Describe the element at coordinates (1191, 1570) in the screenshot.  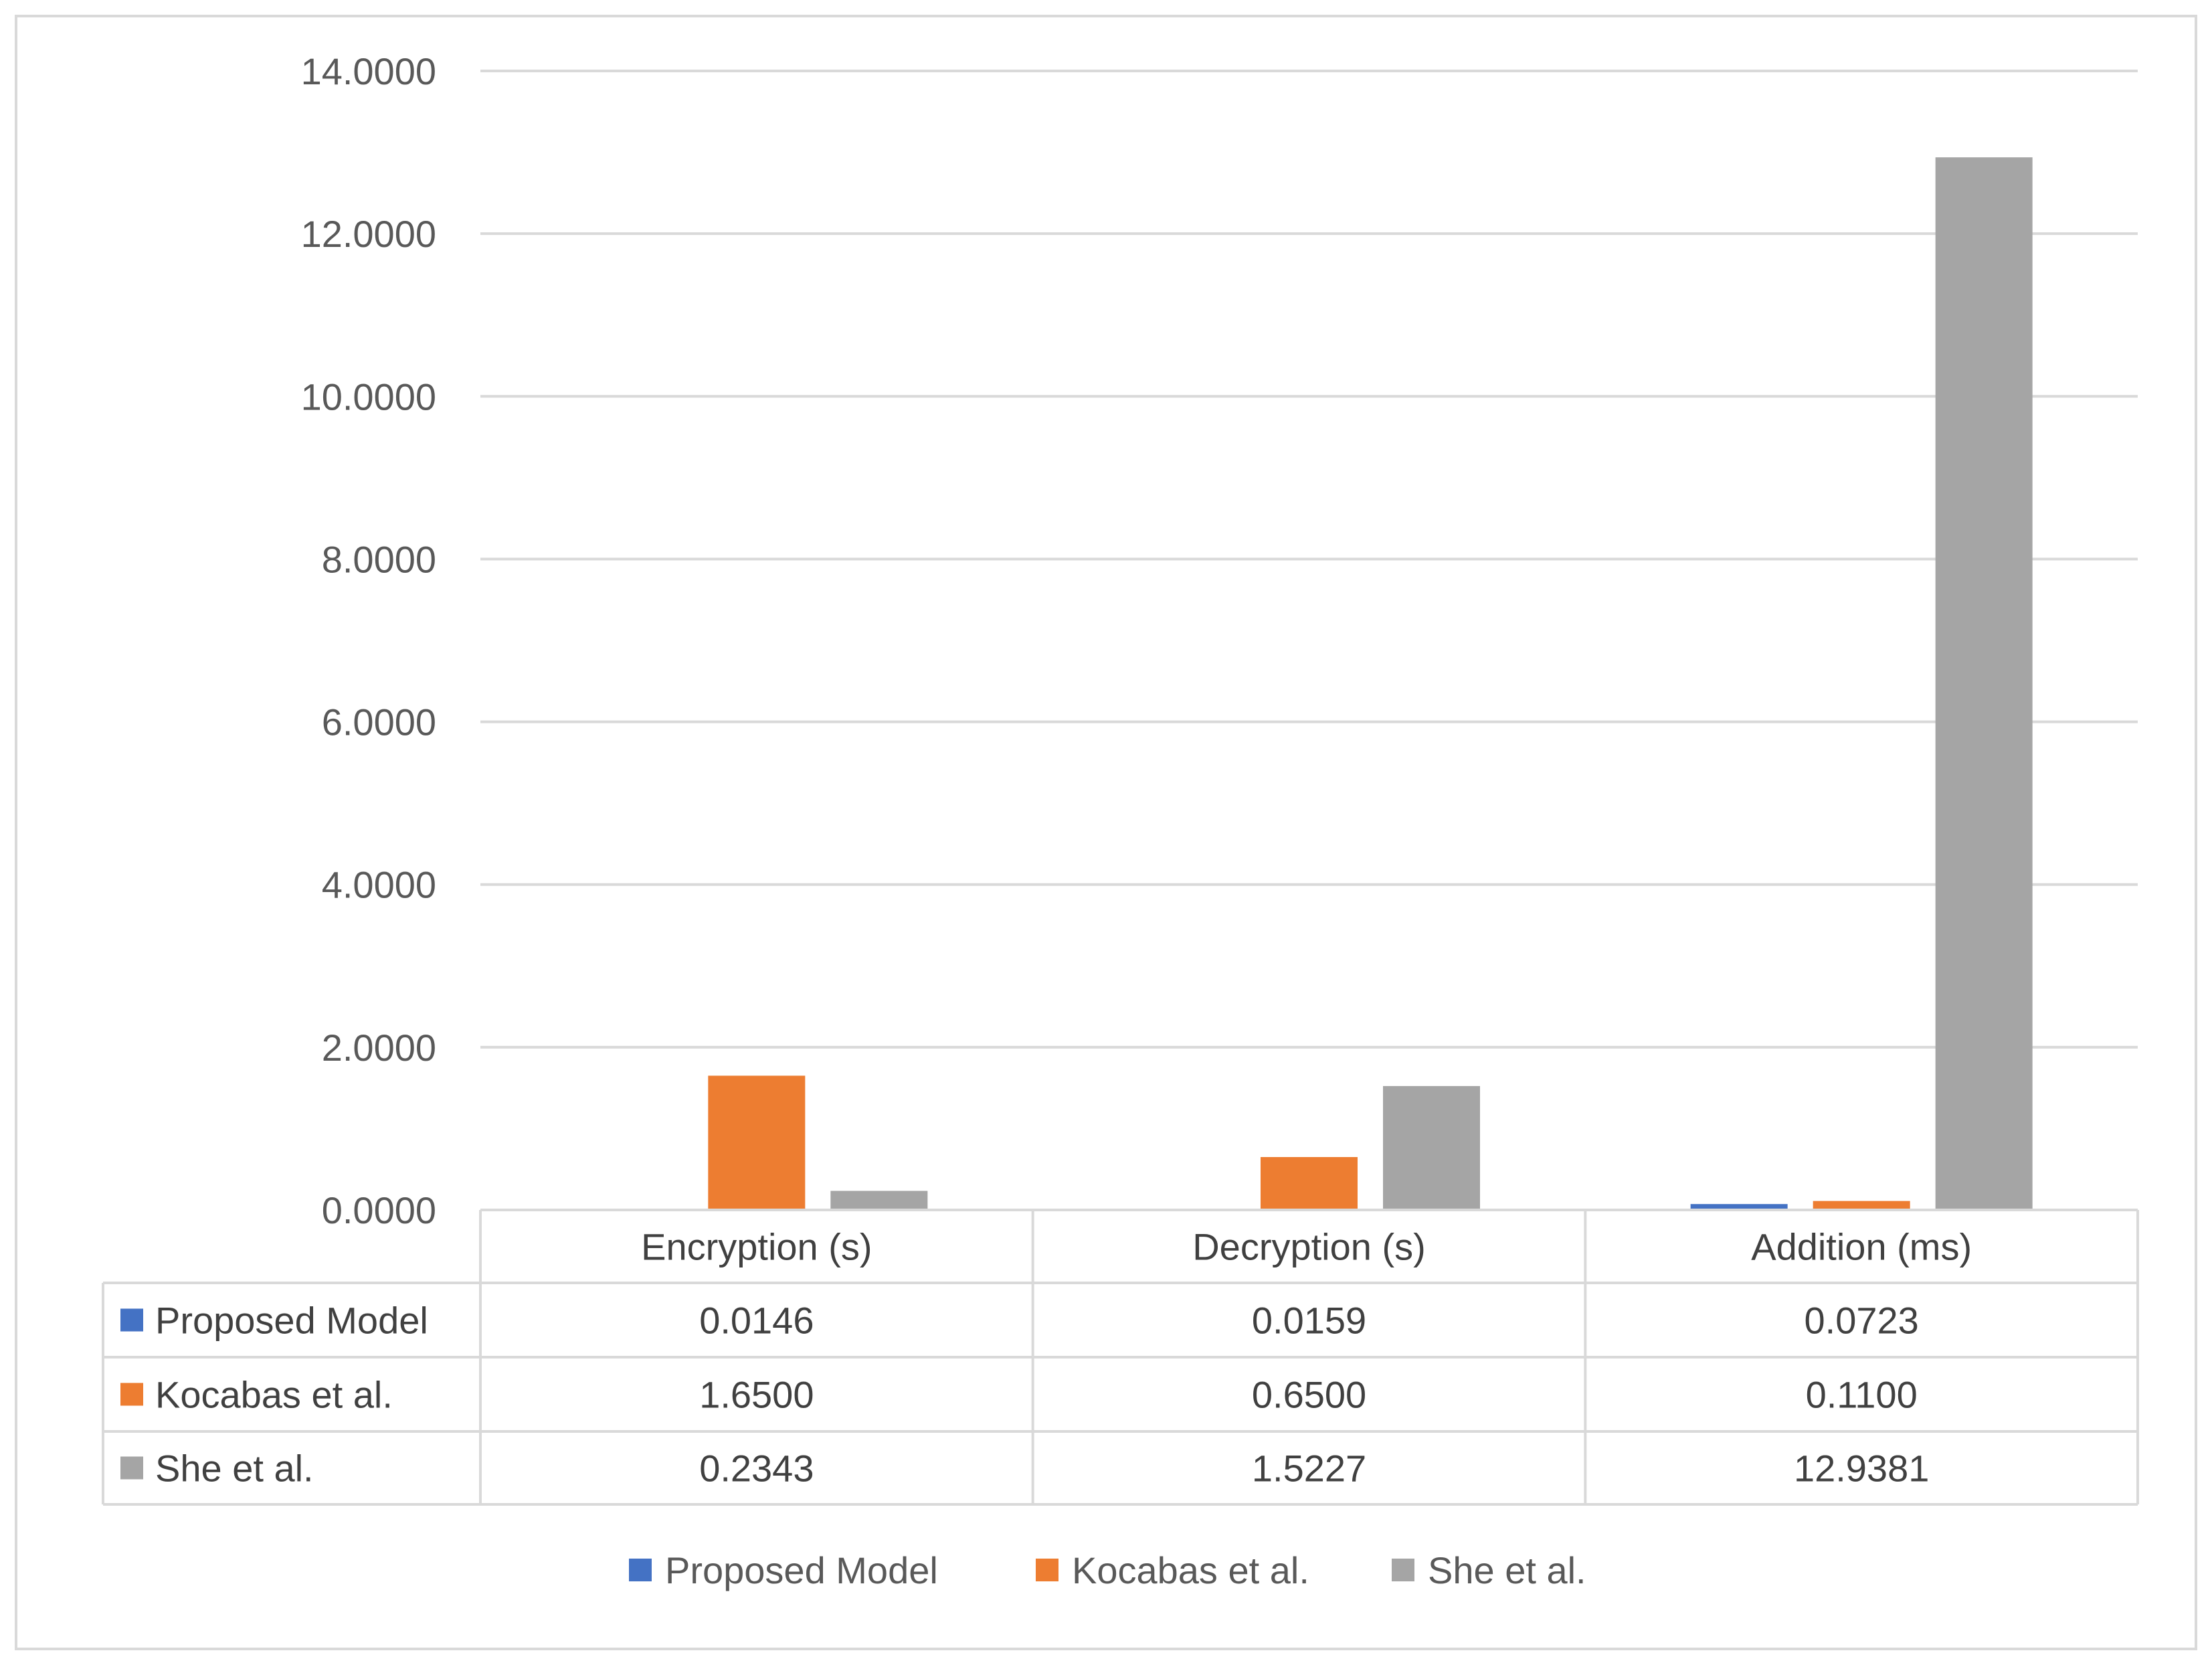
I see `legend-label: Kocabas et al.` at that location.